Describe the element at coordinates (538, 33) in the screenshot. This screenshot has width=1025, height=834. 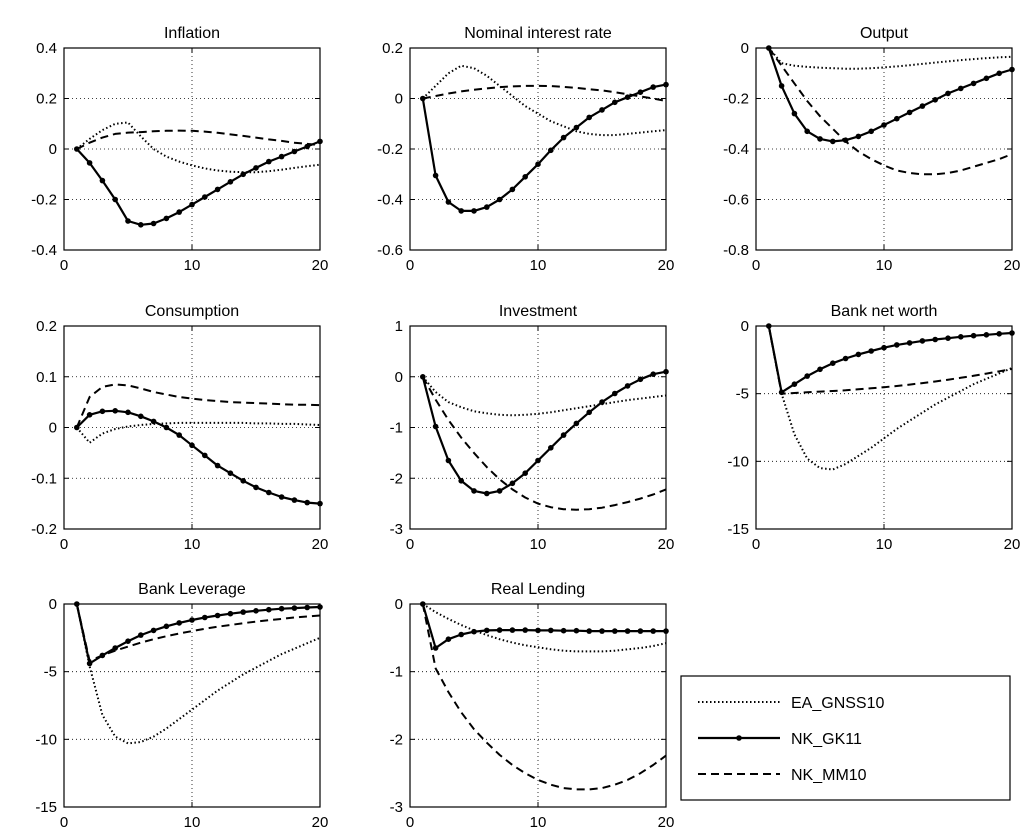
I see `panel-title-nominal-interest-rate: Nominal interest rate` at that location.